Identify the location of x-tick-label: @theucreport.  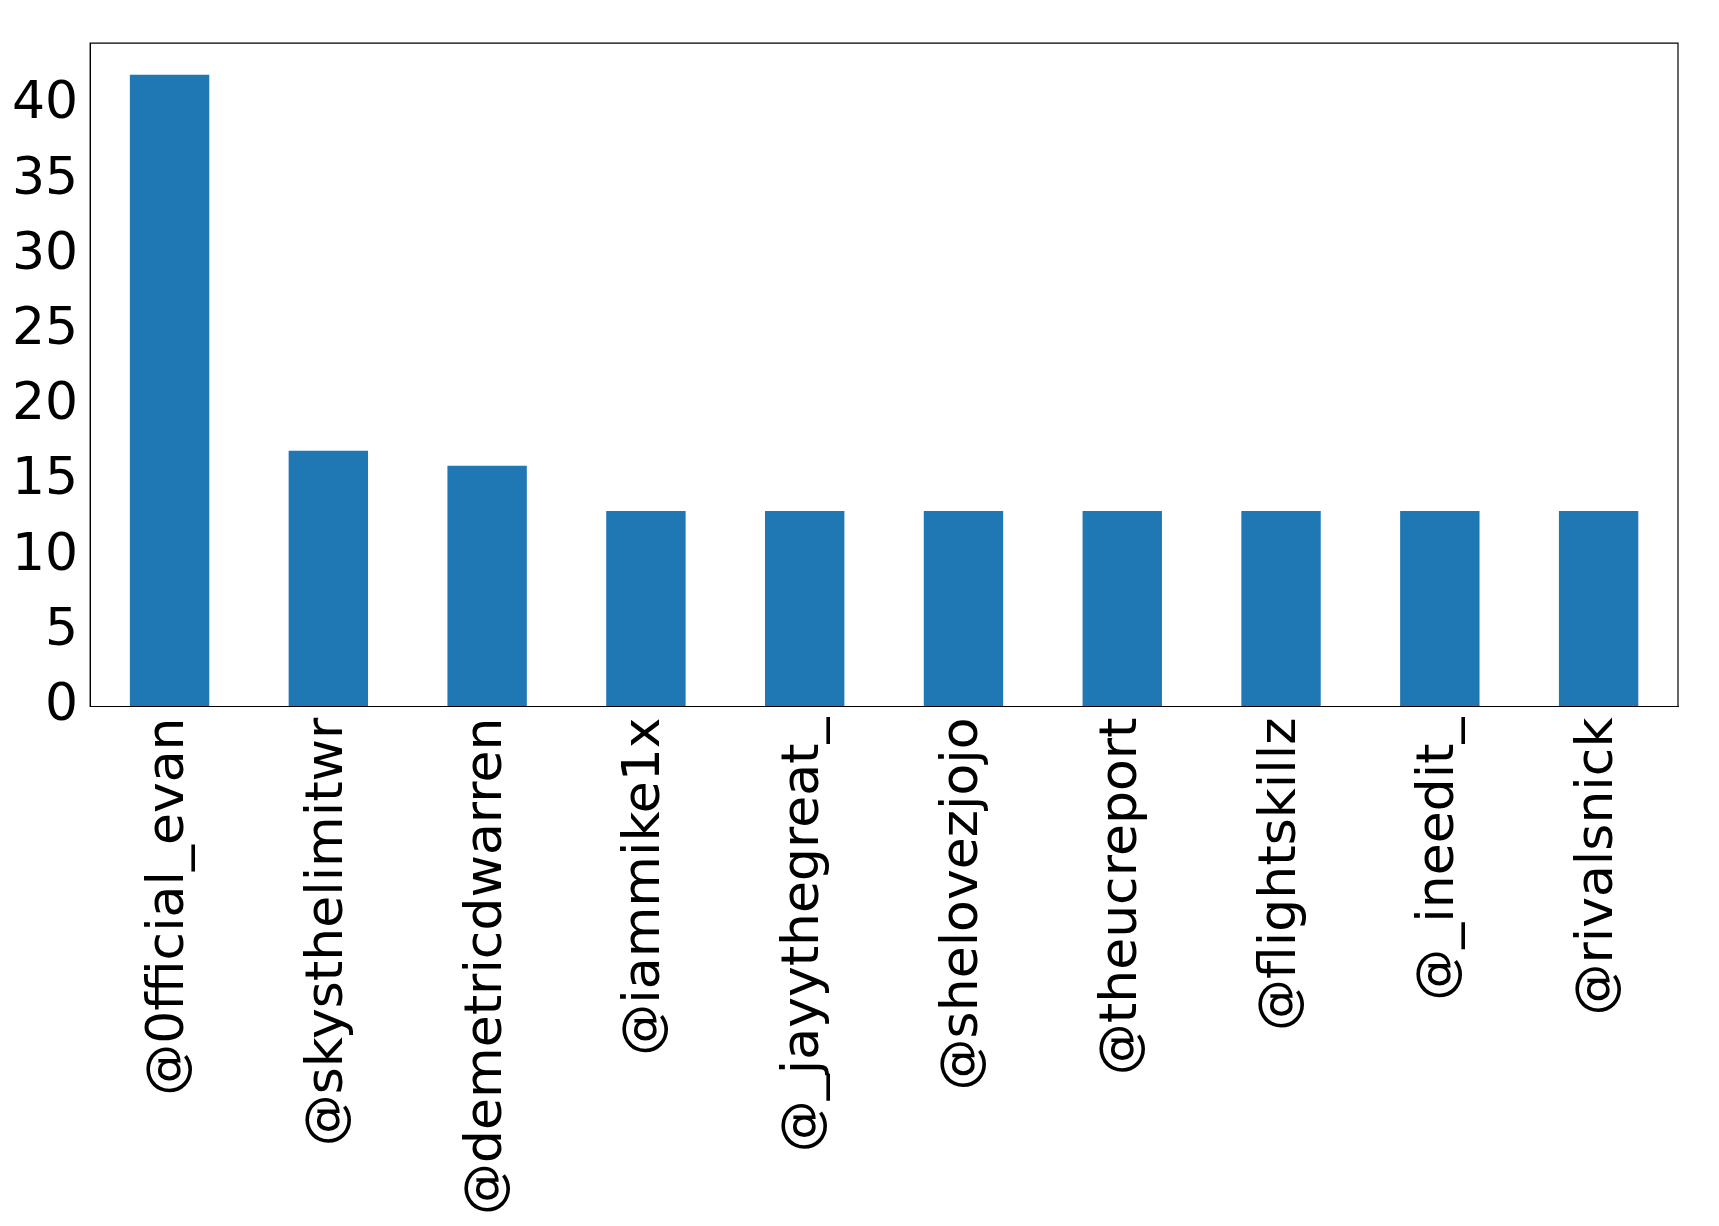
(1117, 896).